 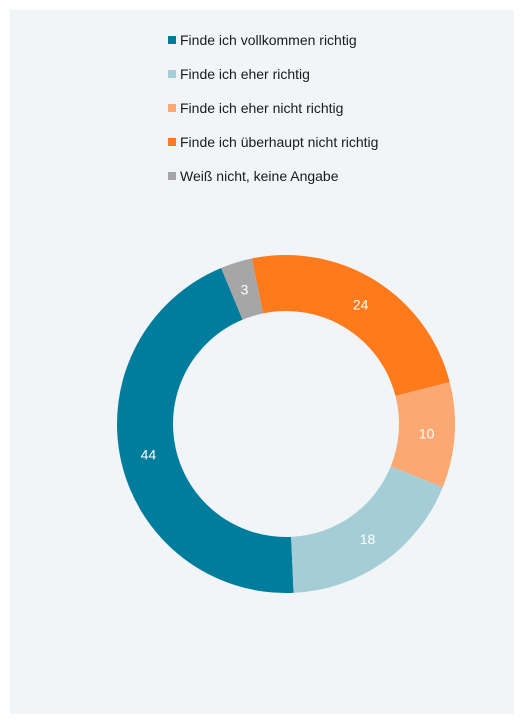 What do you see at coordinates (338, 74) in the screenshot?
I see `legend-item: Finde ich eher richtig` at bounding box center [338, 74].